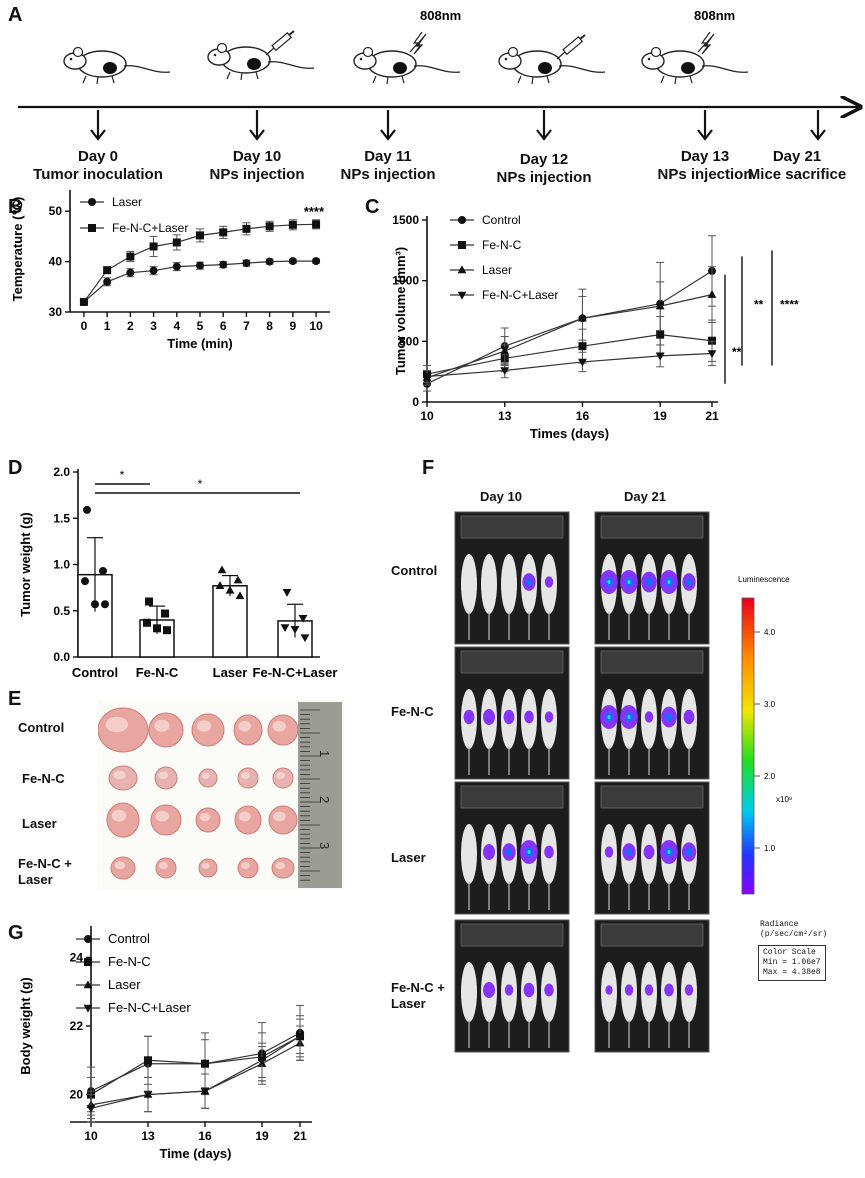 This screenshot has height=1178, width=865. Describe the element at coordinates (569, 433) in the screenshot. I see `x-axis-title: Times (days)` at that location.